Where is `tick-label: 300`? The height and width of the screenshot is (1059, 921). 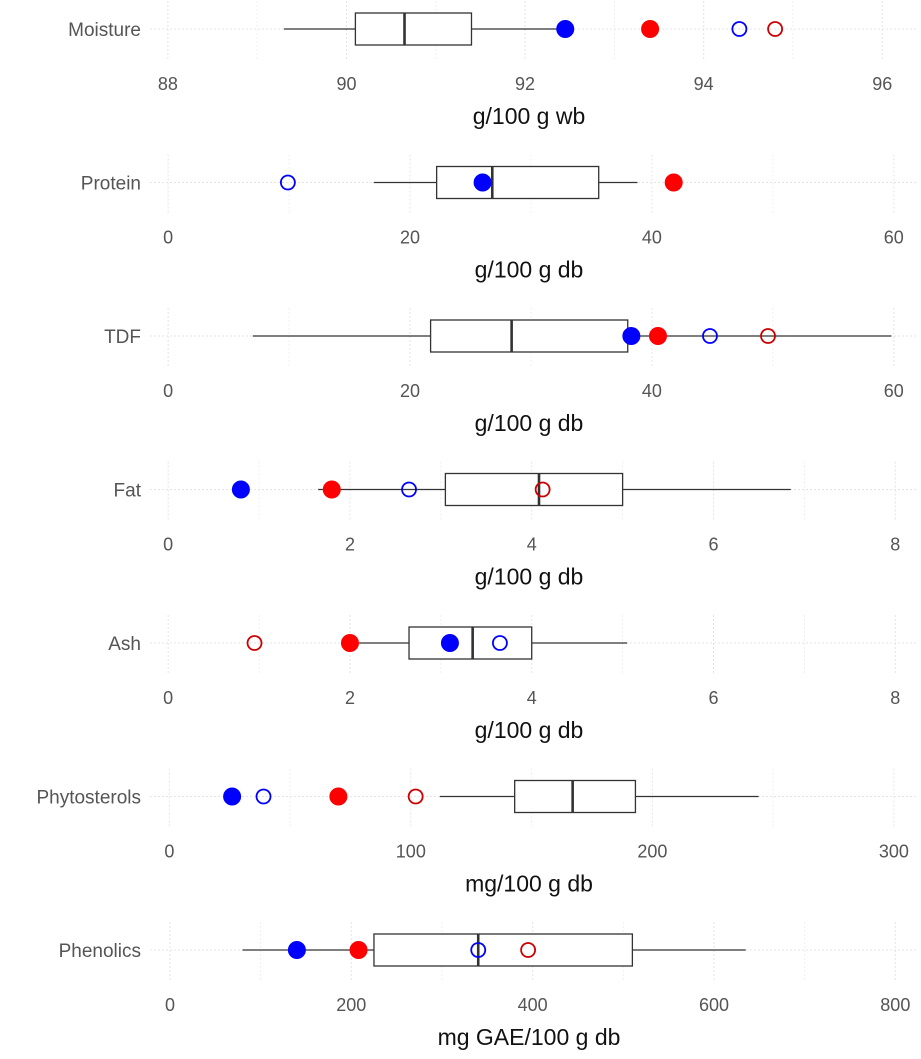
tick-label: 300 is located at coordinates (894, 852).